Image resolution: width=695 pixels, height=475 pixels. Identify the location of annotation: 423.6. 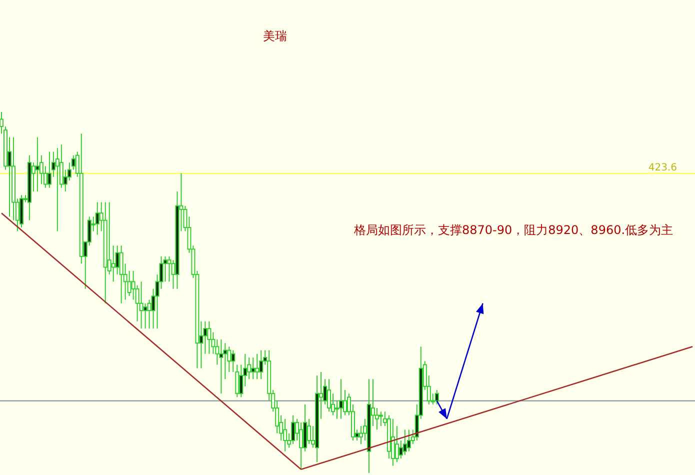
(662, 168).